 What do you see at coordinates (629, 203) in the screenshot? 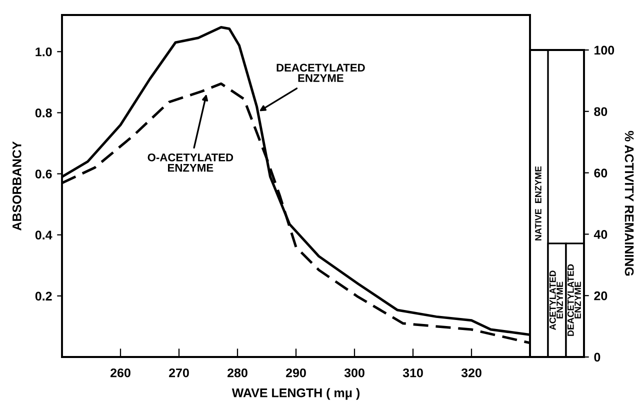
I see `y-axis-title: % ACTIVITY REMAINING` at bounding box center [629, 203].